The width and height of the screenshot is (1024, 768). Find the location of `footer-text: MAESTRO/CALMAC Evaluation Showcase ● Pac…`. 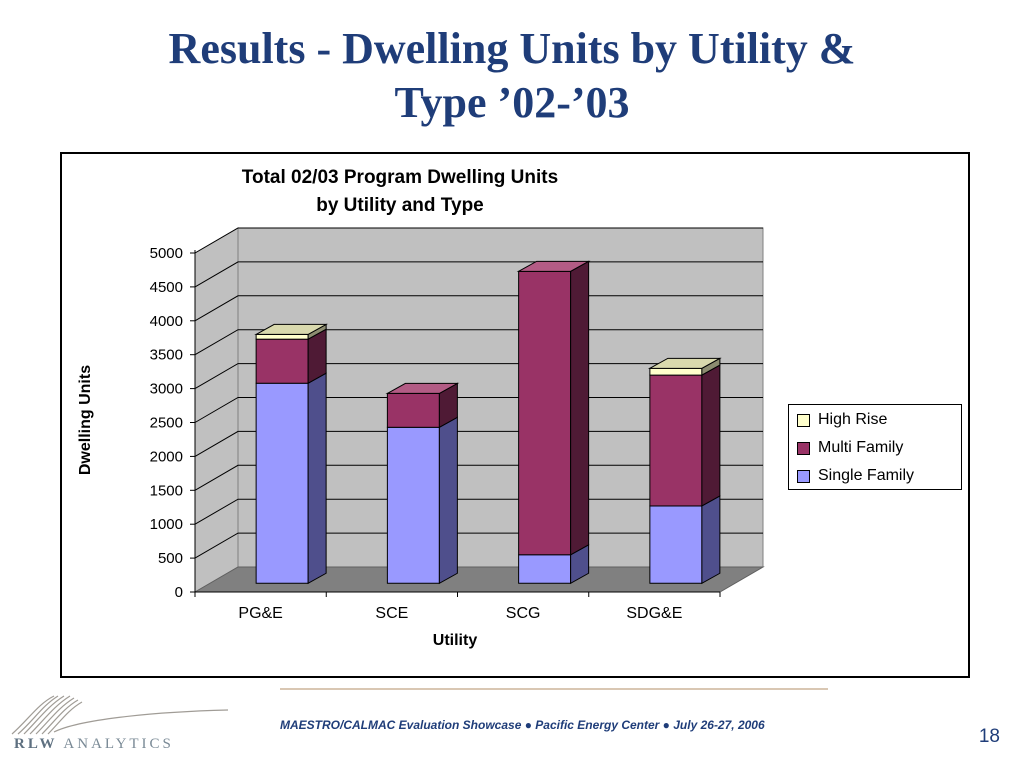

footer-text: MAESTRO/CALMAC Evaluation Showcase ● Pac… is located at coordinates (522, 725).